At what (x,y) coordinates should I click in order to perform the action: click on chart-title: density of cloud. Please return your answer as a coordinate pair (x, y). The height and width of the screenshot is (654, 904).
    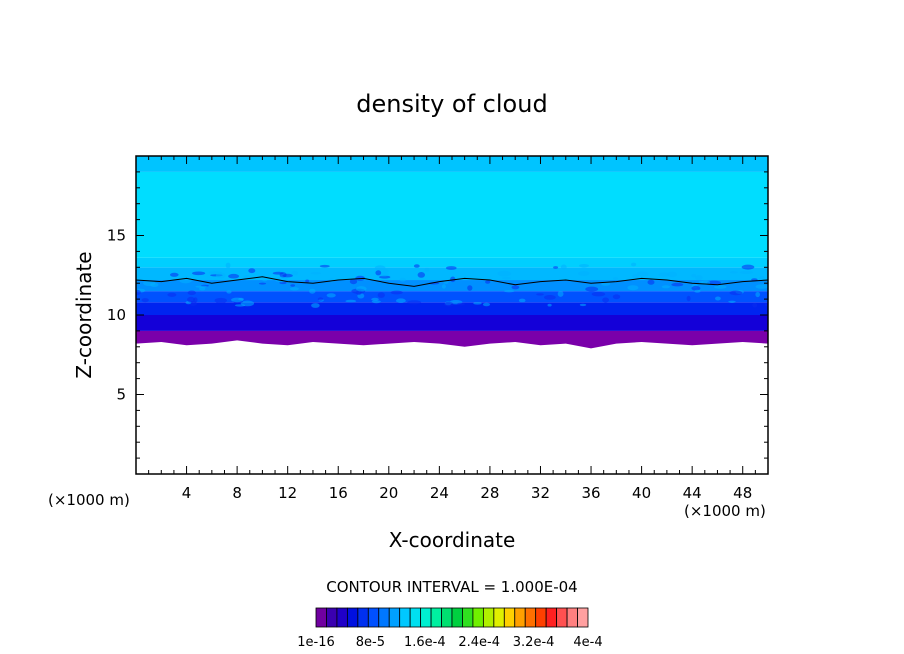
    Looking at the image, I should click on (451, 104).